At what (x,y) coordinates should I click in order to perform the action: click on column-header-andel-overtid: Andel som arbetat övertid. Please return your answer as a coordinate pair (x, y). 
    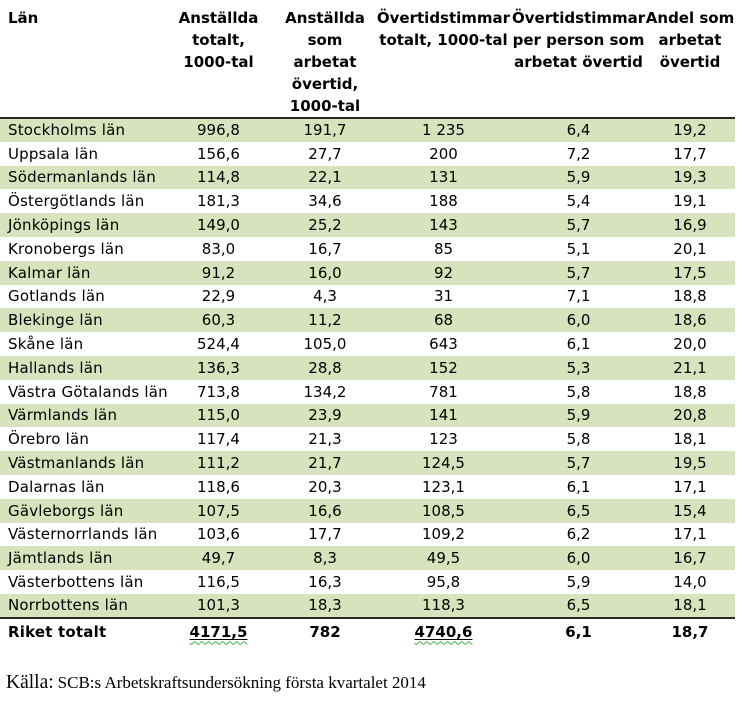
    Looking at the image, I should click on (690, 59).